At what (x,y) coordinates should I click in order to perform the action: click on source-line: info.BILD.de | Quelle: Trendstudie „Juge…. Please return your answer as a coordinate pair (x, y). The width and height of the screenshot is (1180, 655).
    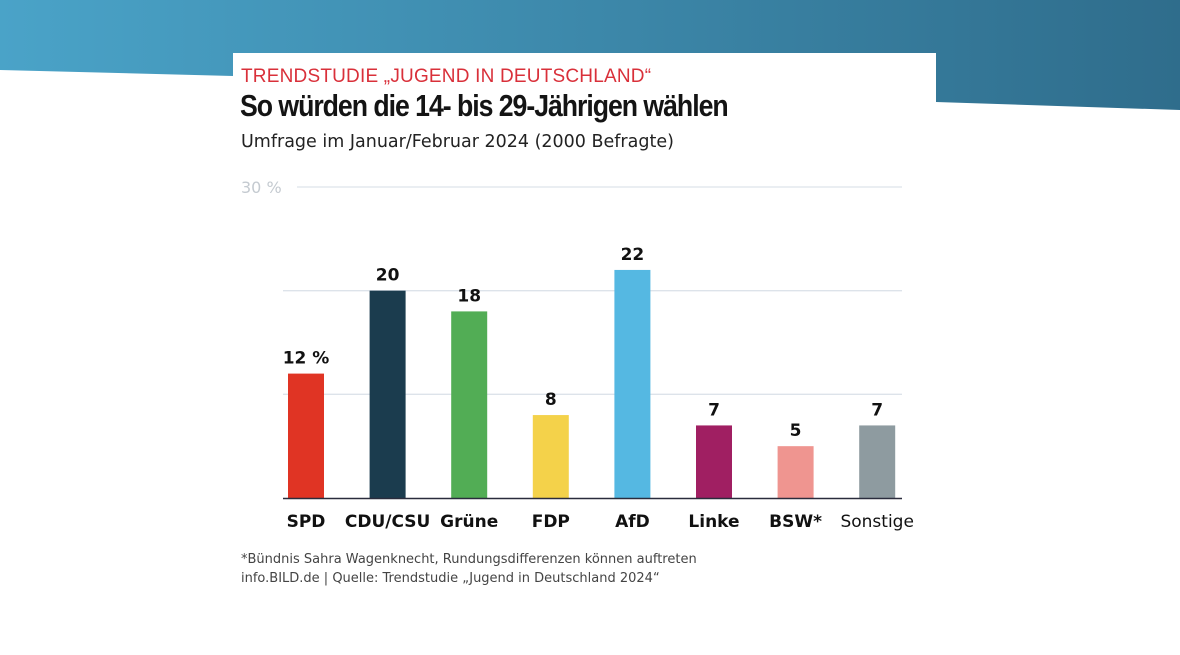
    Looking at the image, I should click on (450, 578).